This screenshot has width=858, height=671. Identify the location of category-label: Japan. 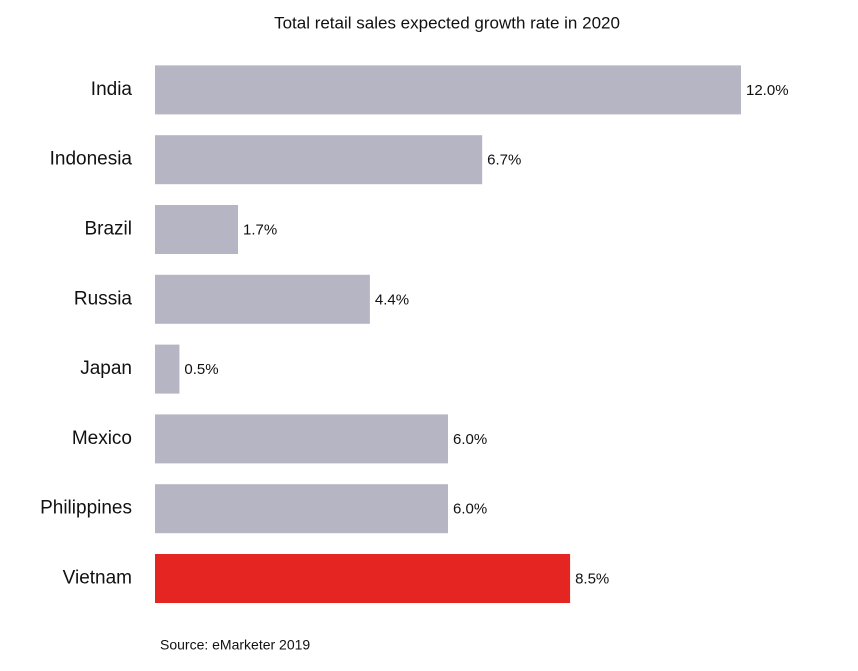
(106, 368).